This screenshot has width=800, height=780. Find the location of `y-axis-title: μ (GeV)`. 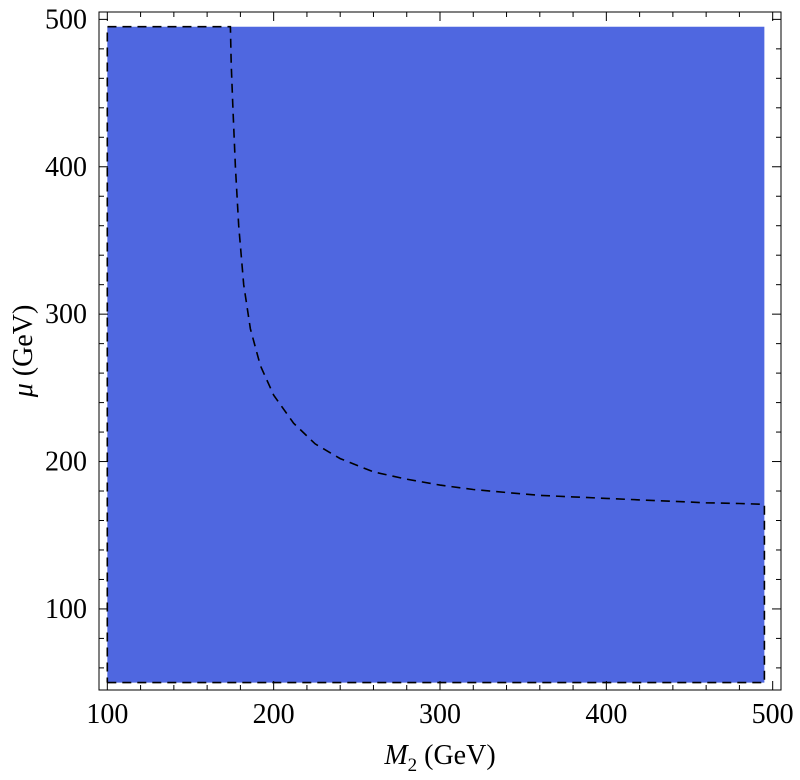

y-axis-title: μ (GeV) is located at coordinates (23, 352).